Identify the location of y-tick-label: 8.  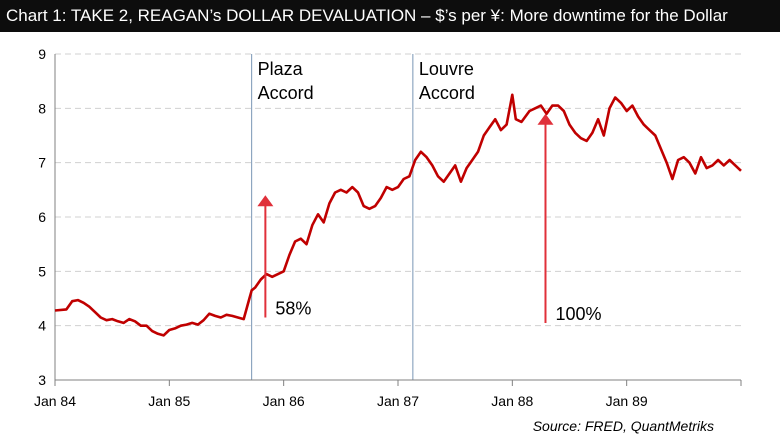
(42, 108).